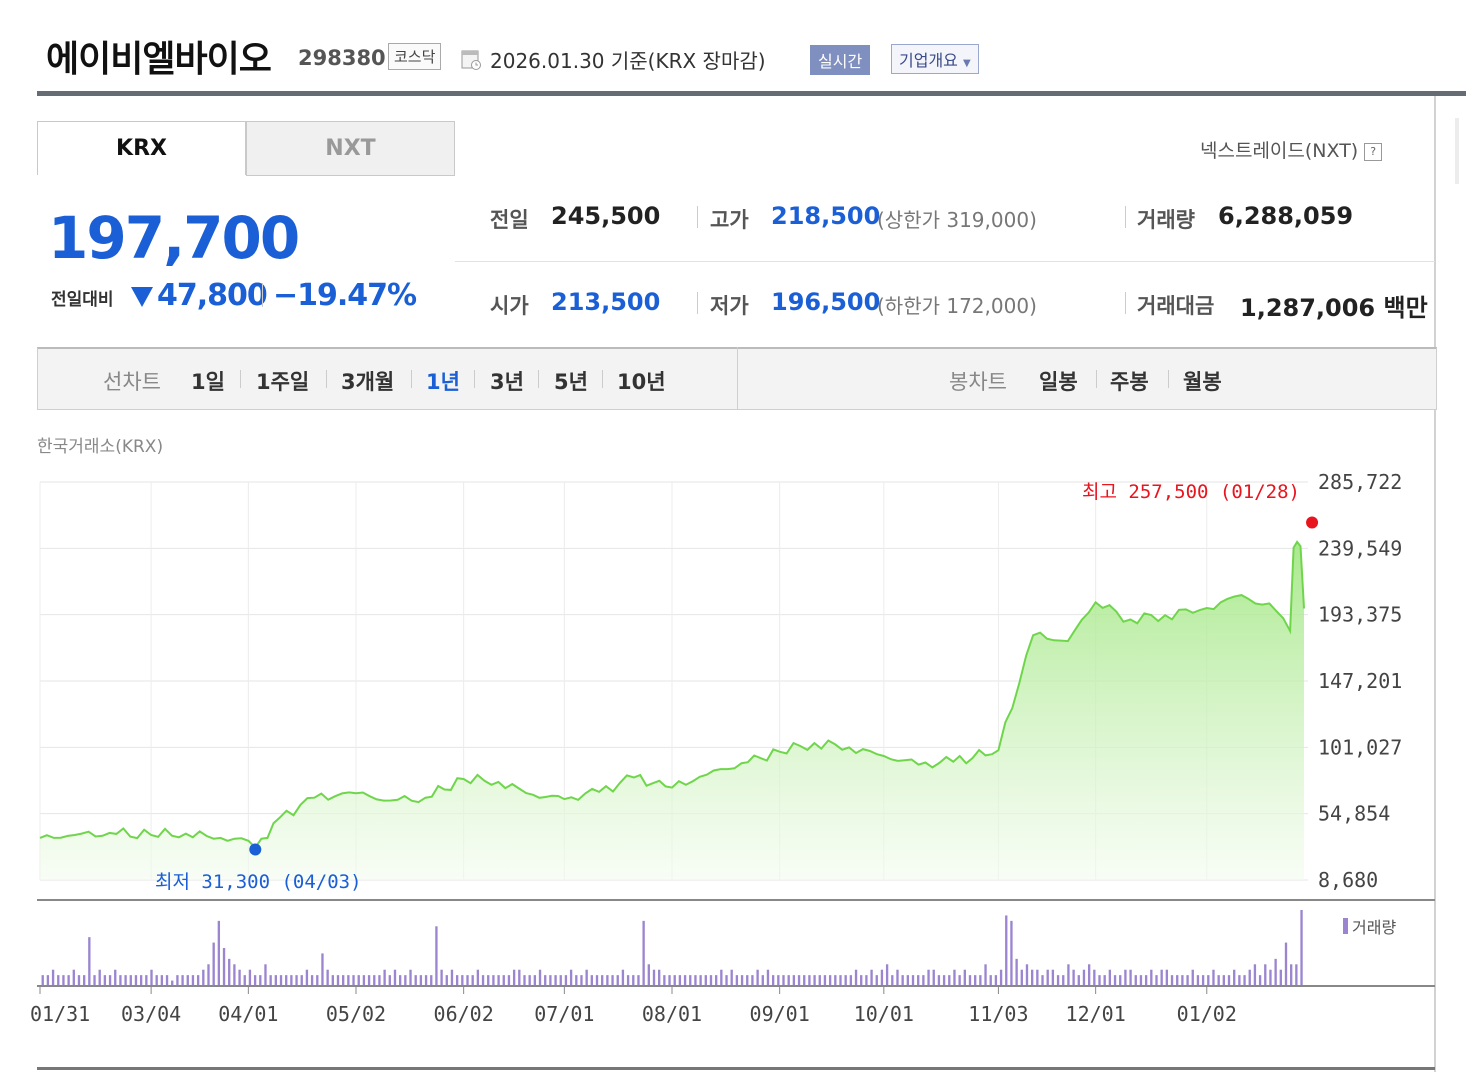 The image size is (1466, 1072). I want to click on x-tick-label: 01/31, so click(60, 1014).